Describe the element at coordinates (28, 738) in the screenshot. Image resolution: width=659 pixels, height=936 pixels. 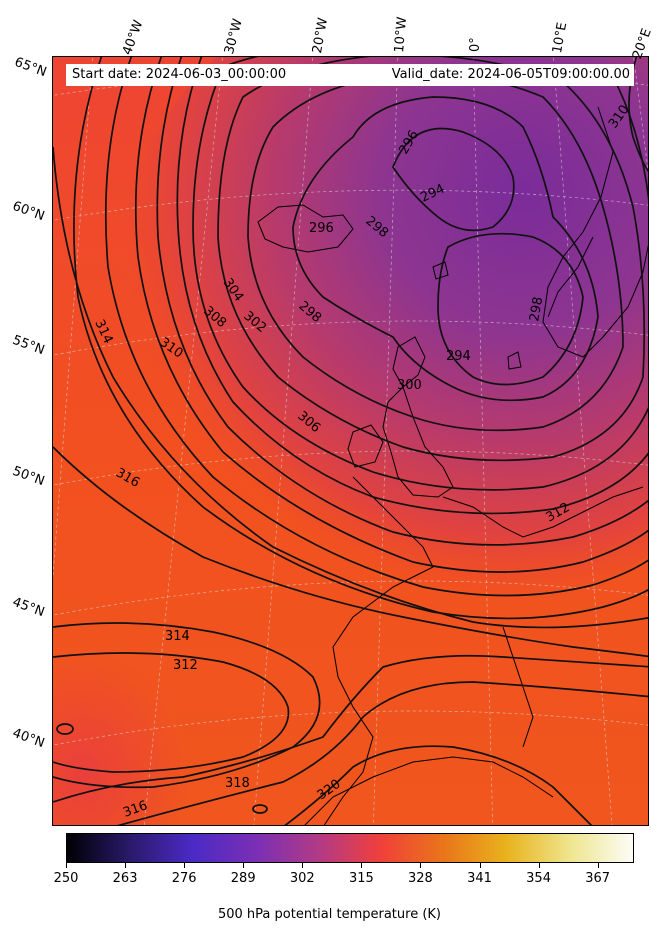
I see `latitude-label: 40°N` at that location.